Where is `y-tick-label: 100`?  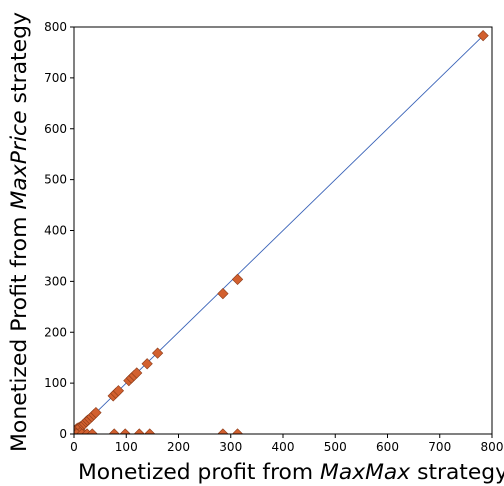
y-tick-label: 100 is located at coordinates (55, 383).